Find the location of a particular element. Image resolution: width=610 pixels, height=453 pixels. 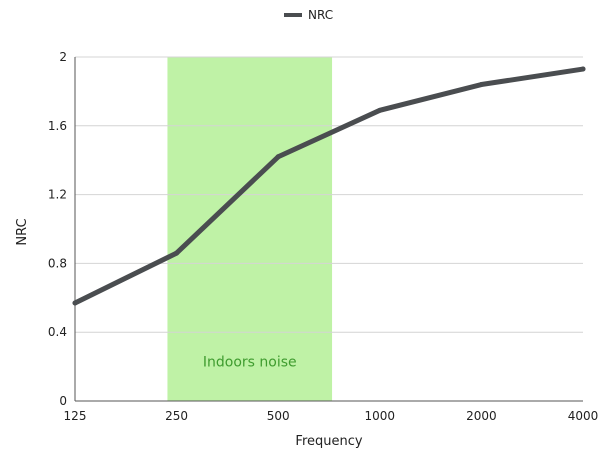

y-tick-label-1.6: 1.6 is located at coordinates (57, 126).